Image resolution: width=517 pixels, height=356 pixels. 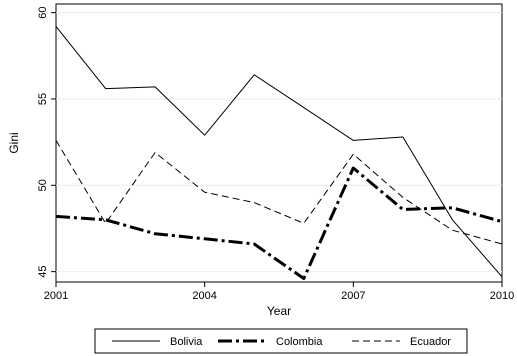 I want to click on y-tick-label: 60, so click(x=43, y=13).